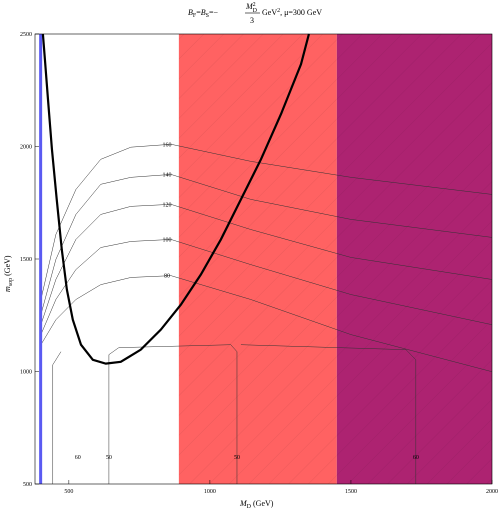  Describe the element at coordinates (26, 260) in the screenshot. I see `y-tick-label: 1500` at that location.